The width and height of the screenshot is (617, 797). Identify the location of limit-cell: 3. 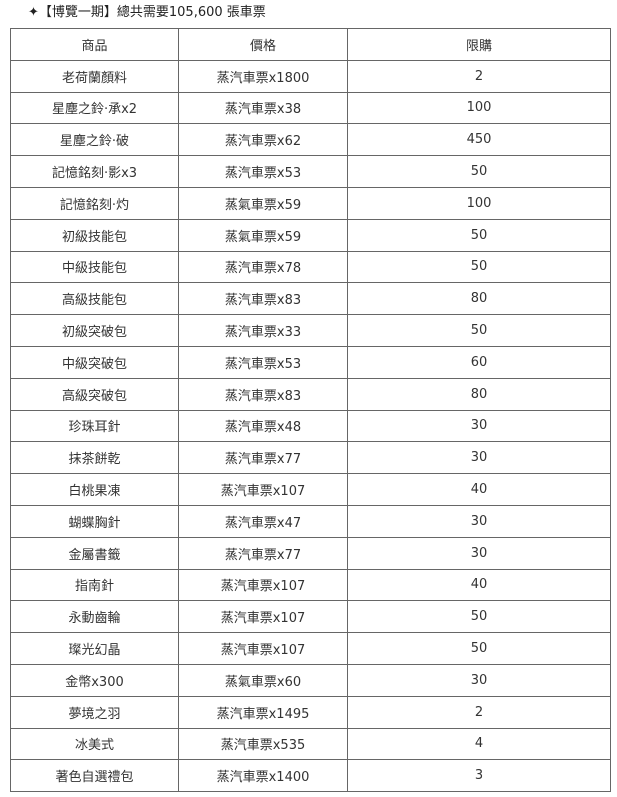
(479, 776).